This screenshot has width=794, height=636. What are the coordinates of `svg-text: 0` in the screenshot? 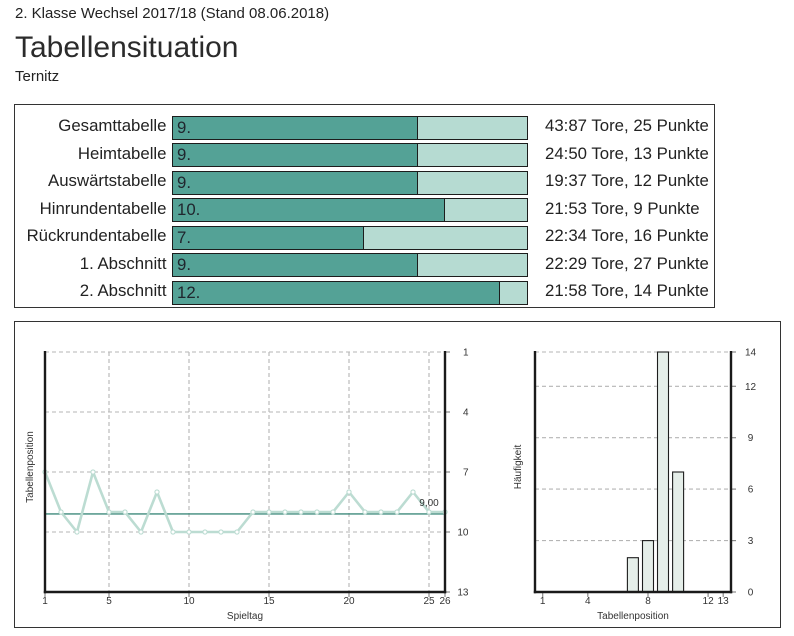 It's located at (751, 593).